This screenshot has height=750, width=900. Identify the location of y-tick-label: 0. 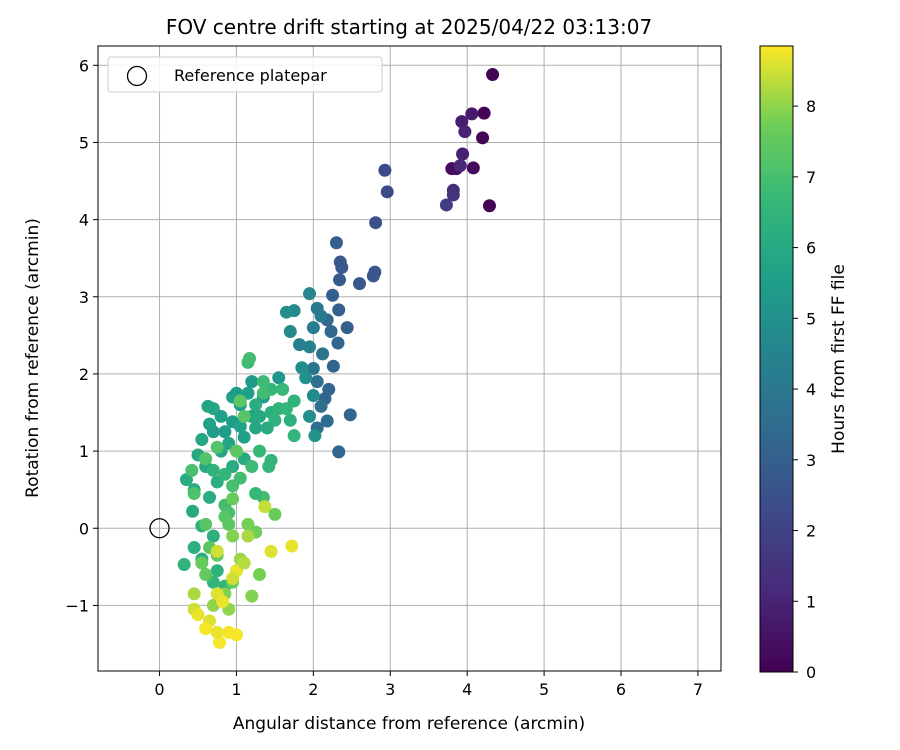
(84, 528).